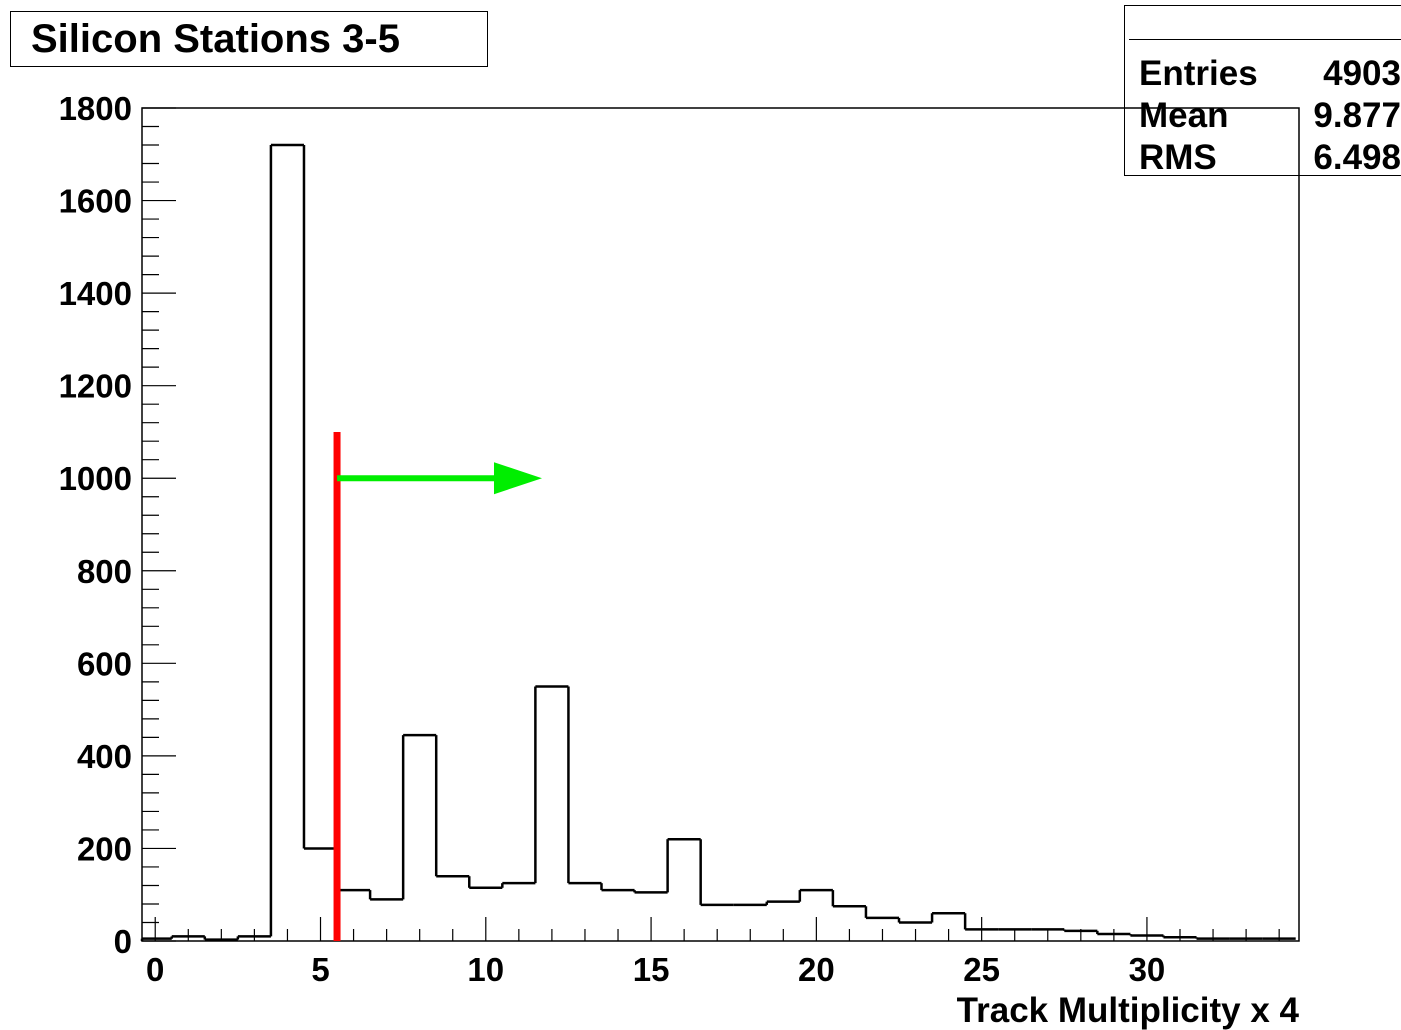 The height and width of the screenshot is (1030, 1401). What do you see at coordinates (104, 571) in the screenshot?
I see `y-tick-label: 800` at bounding box center [104, 571].